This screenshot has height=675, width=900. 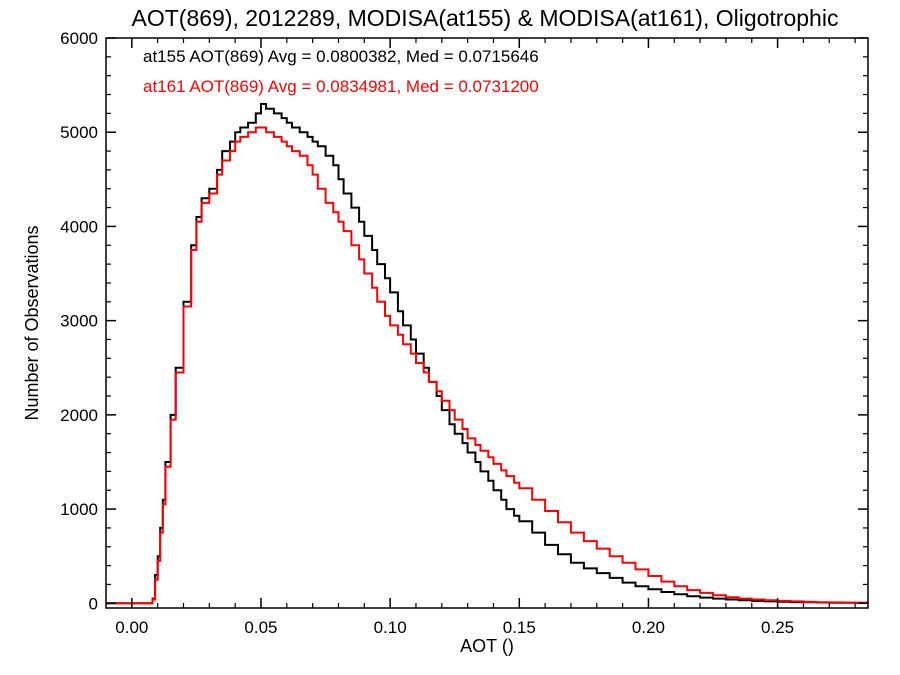 What do you see at coordinates (79, 132) in the screenshot?
I see `y-tick-label: 5000` at bounding box center [79, 132].